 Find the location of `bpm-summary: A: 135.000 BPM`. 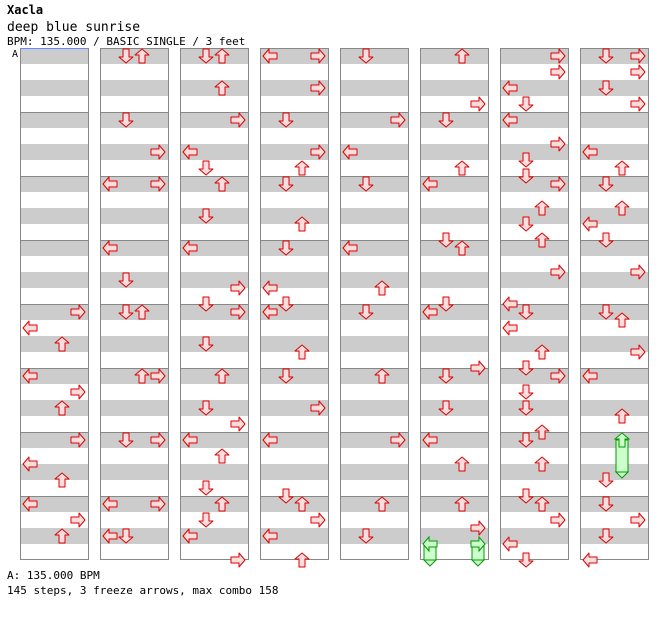

bpm-summary: A: 135.000 BPM is located at coordinates (53, 575).